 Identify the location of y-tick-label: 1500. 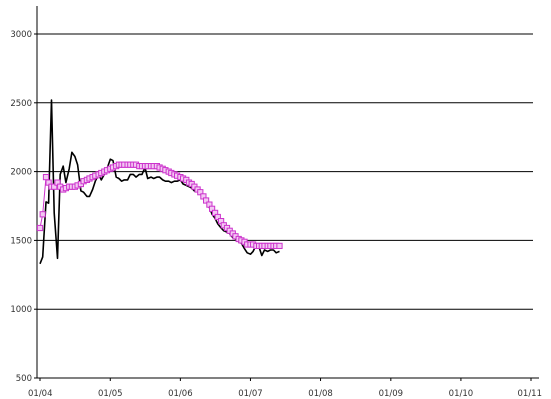
(21, 241).